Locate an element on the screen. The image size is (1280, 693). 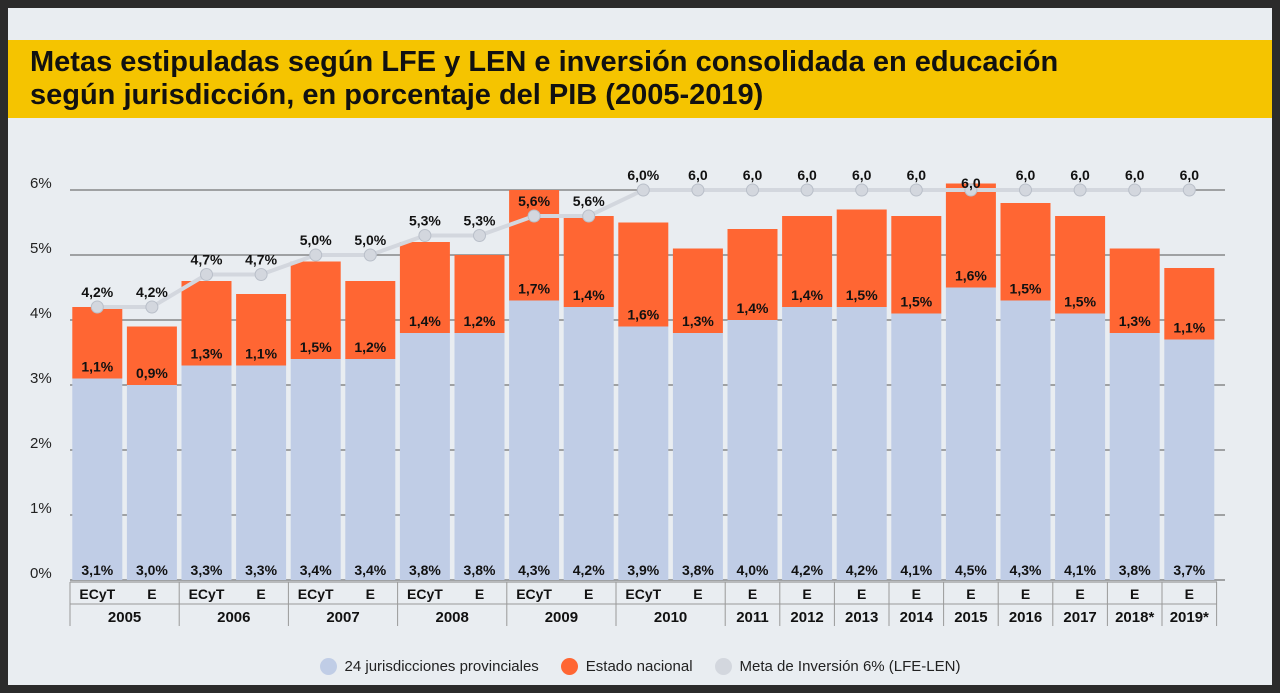
y-tick-label: 5% is located at coordinates (41, 248).